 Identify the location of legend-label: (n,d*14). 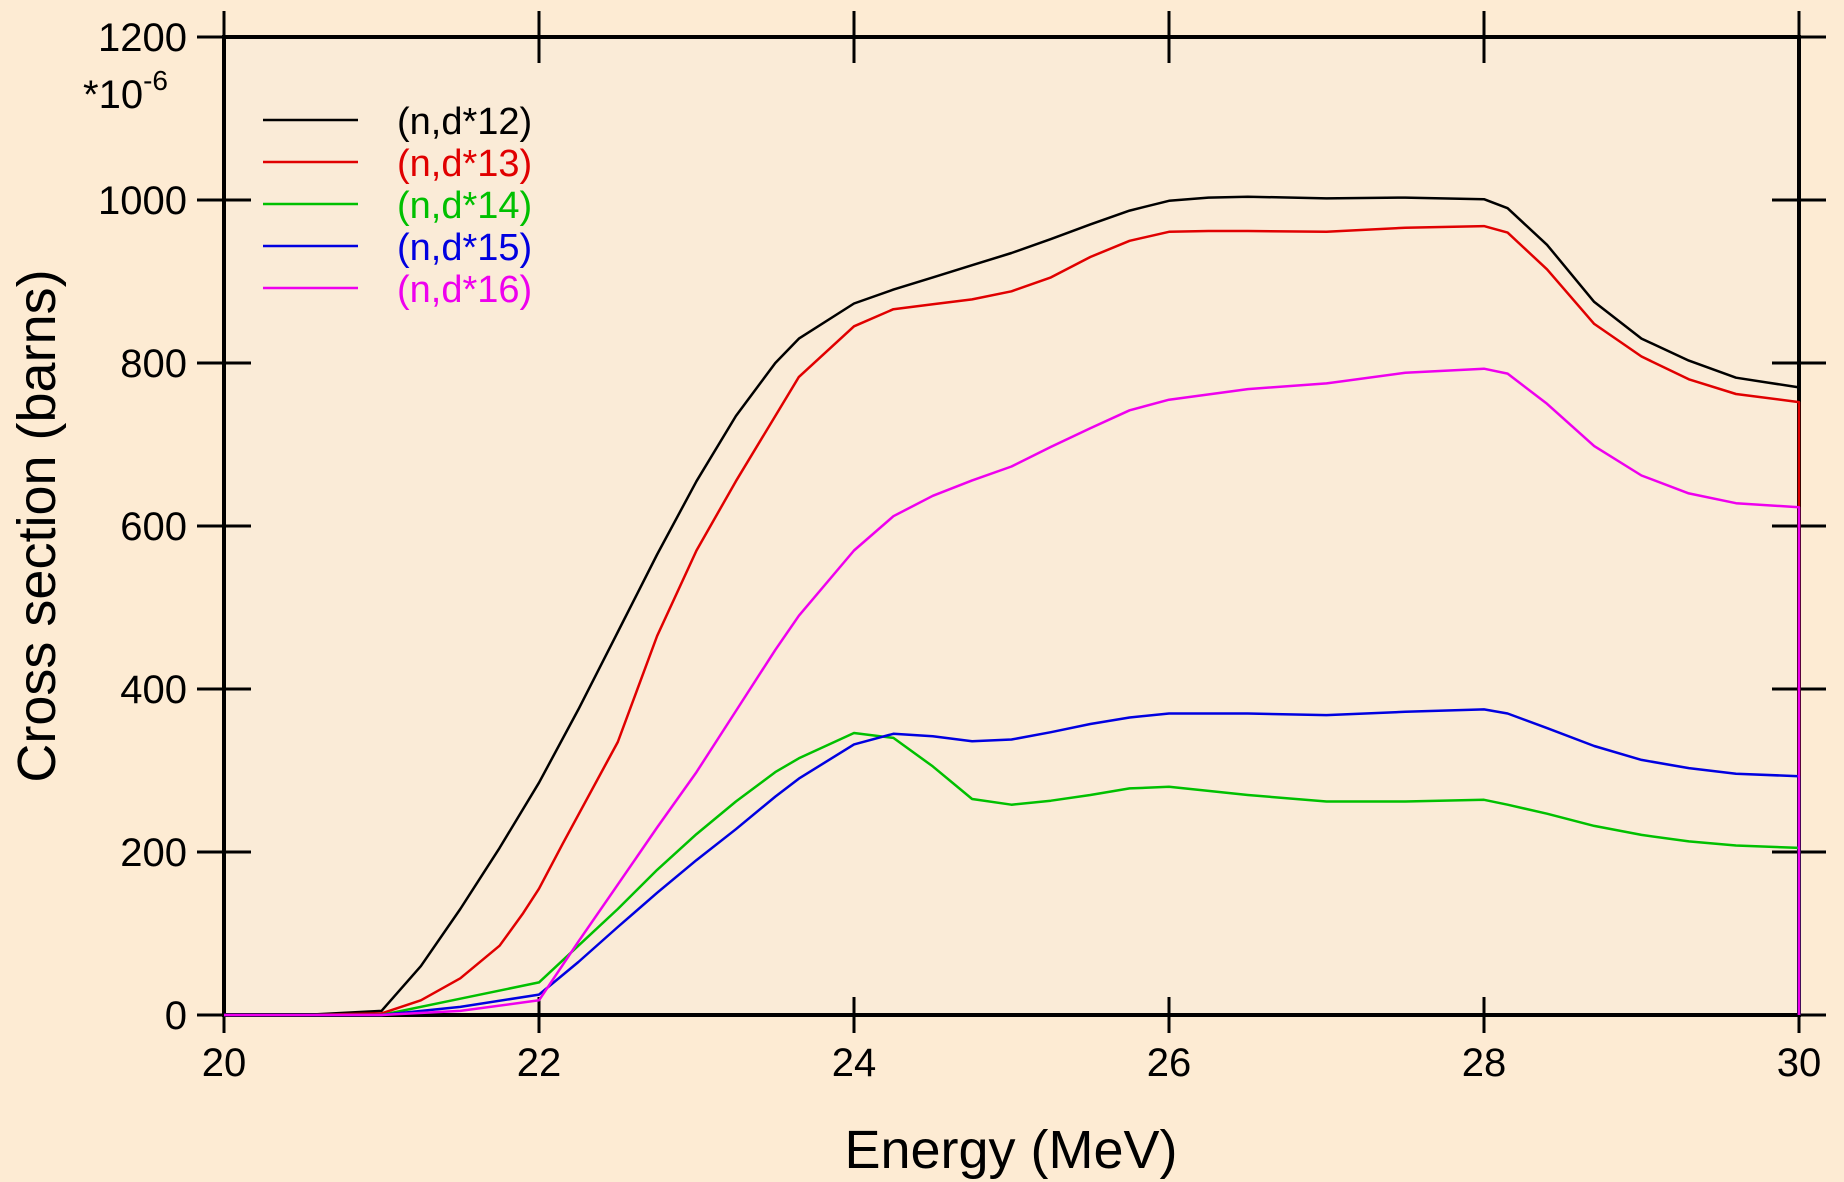
(464, 206).